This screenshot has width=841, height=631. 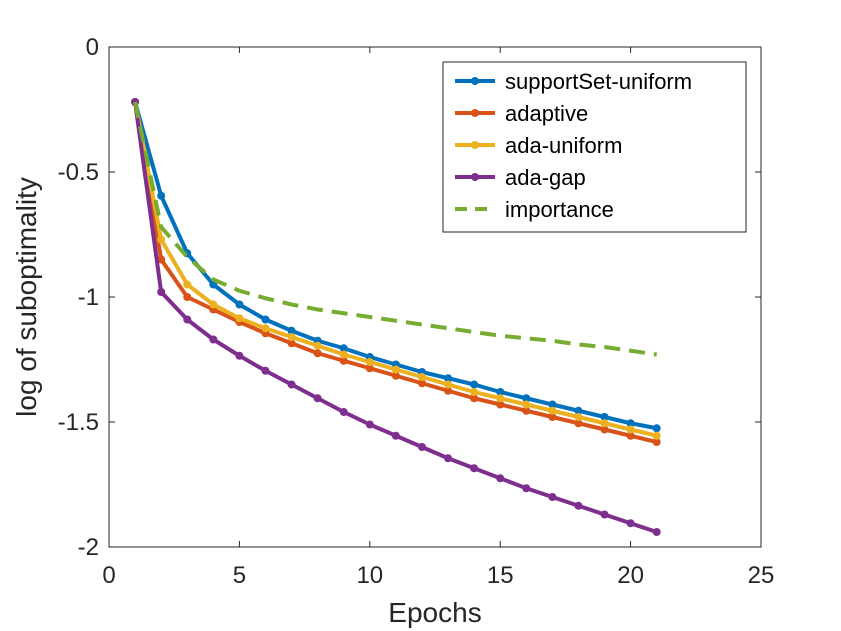 What do you see at coordinates (108, 575) in the screenshot?
I see `x-tick-label: 0` at bounding box center [108, 575].